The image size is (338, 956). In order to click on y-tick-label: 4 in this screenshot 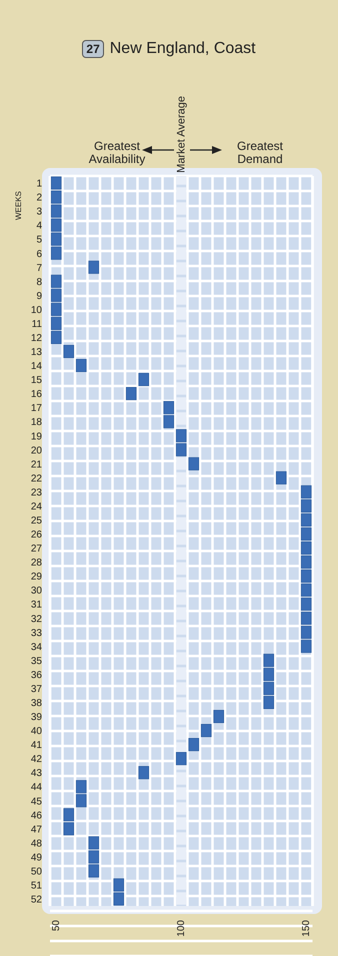, I will do `click(39, 226)`.